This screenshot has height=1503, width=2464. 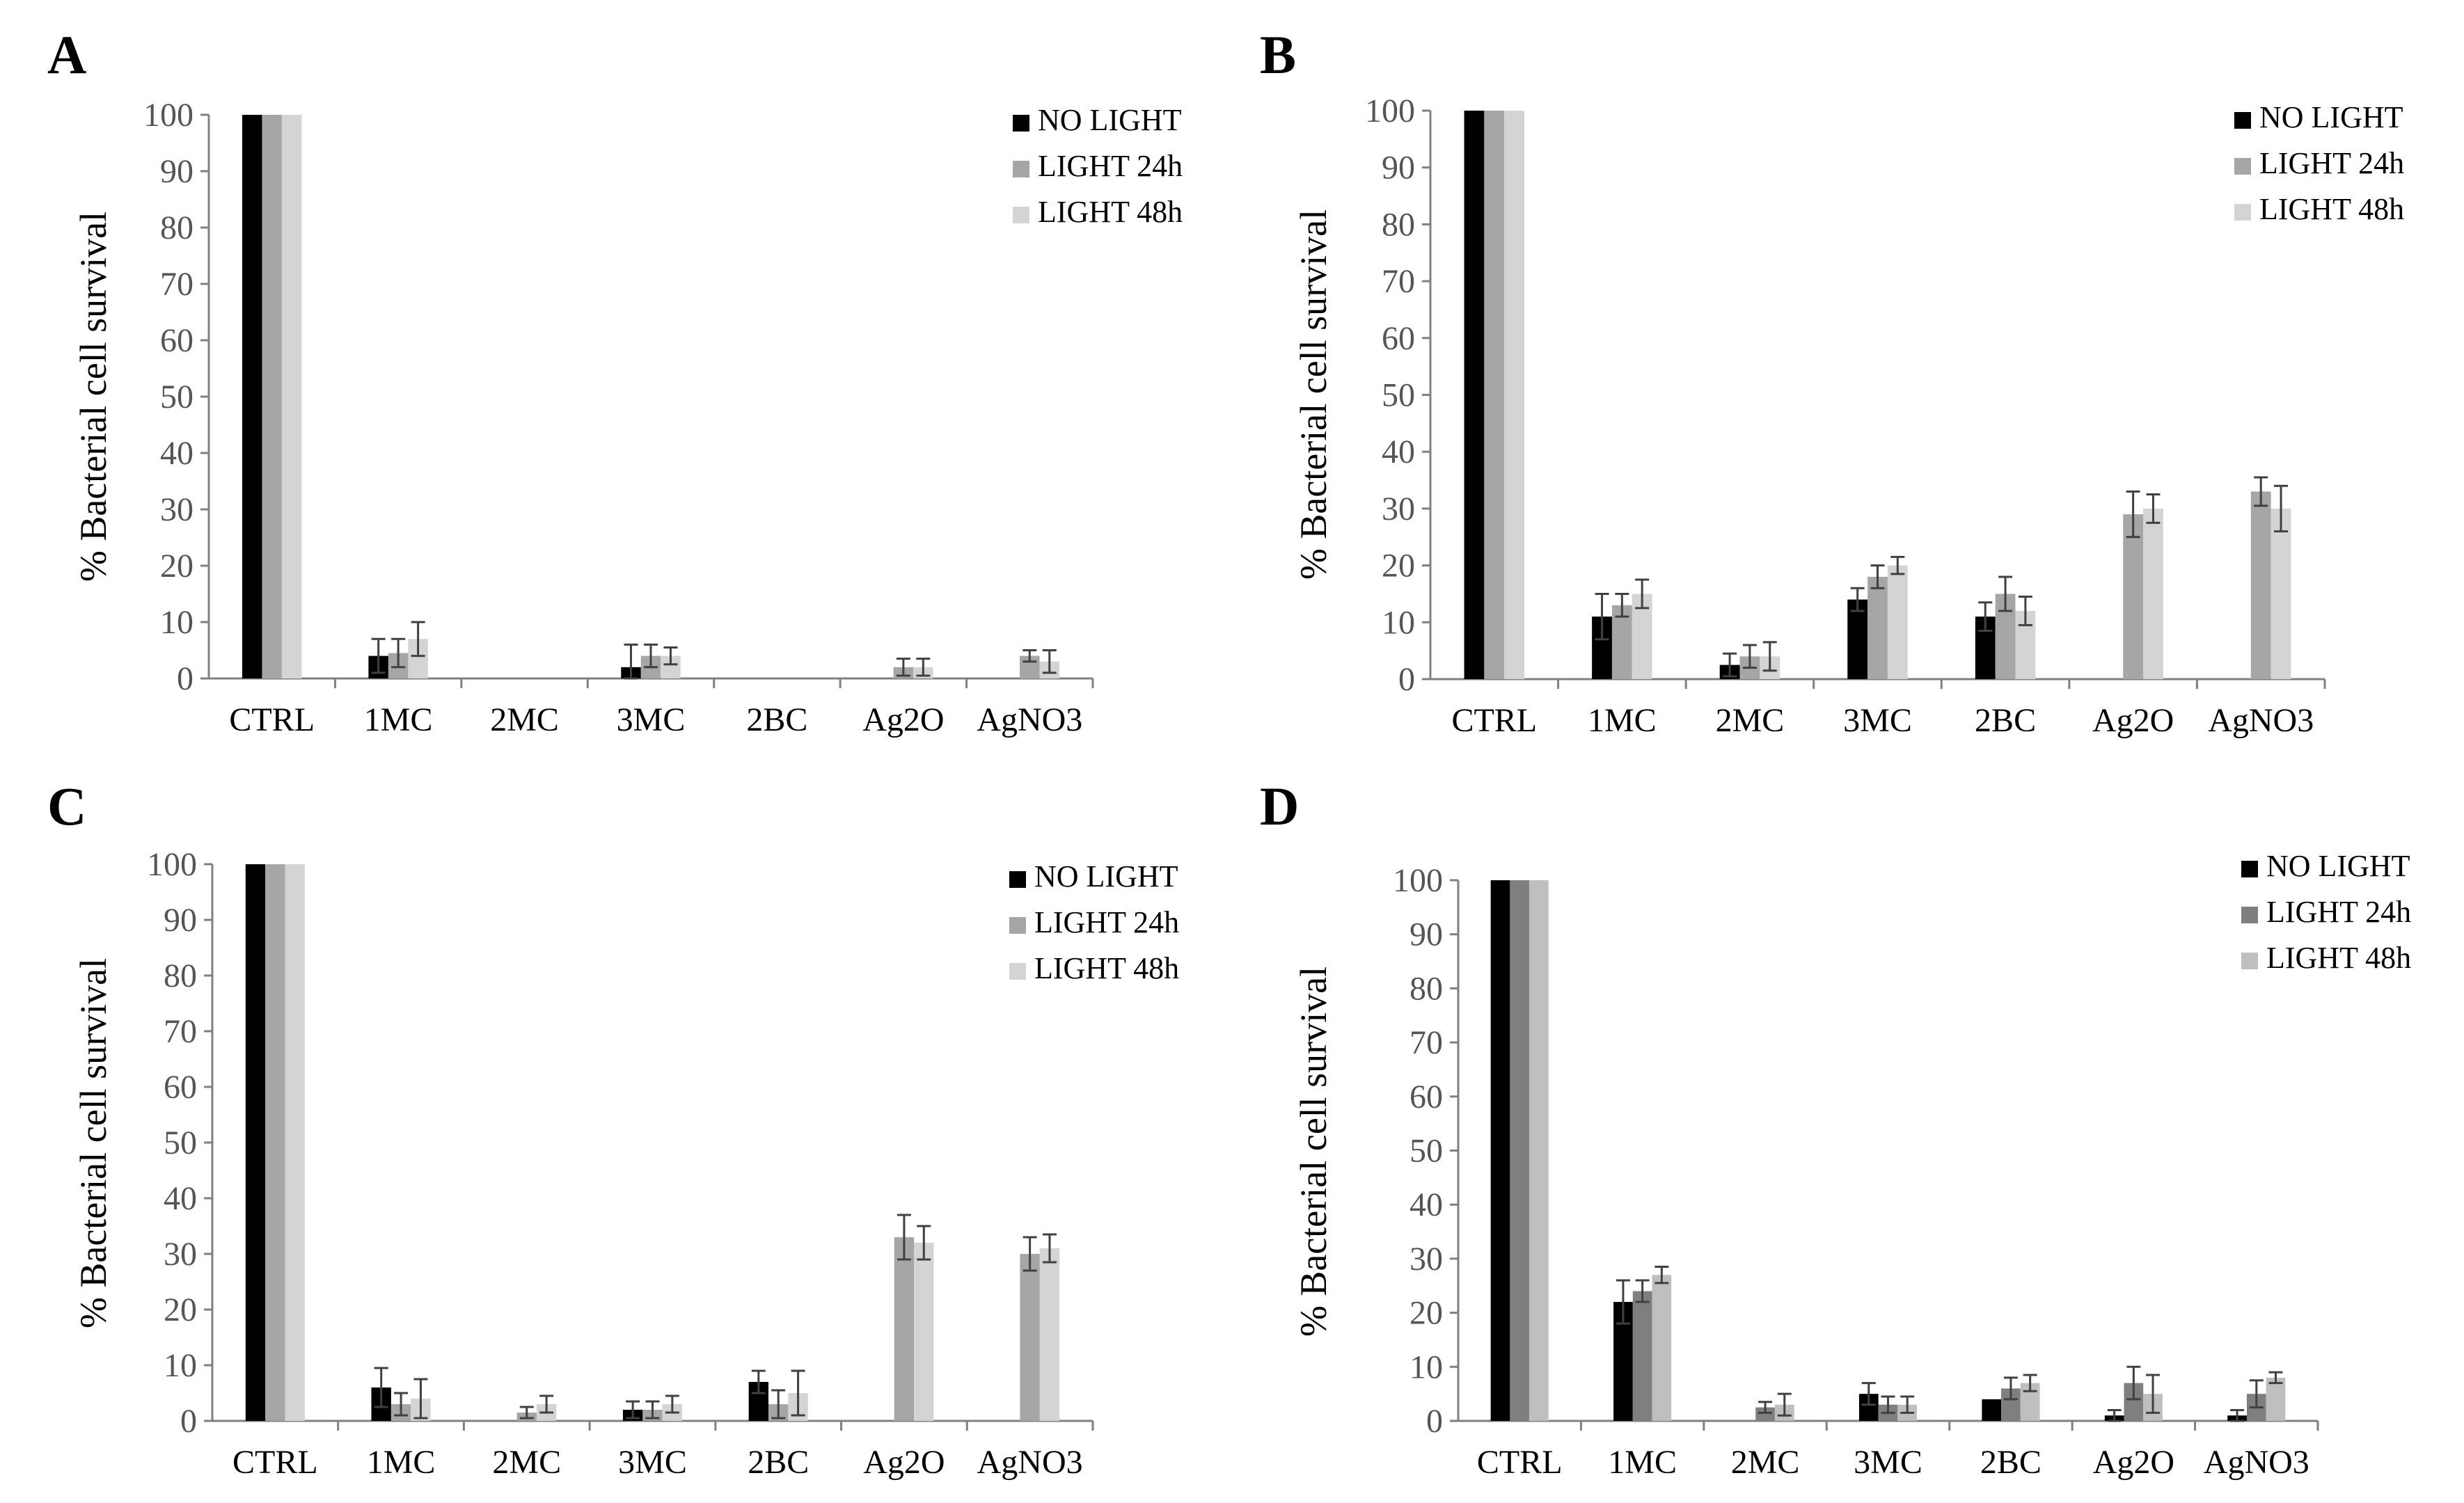 I want to click on x-tick-label: AgNO3, so click(x=2256, y=1462).